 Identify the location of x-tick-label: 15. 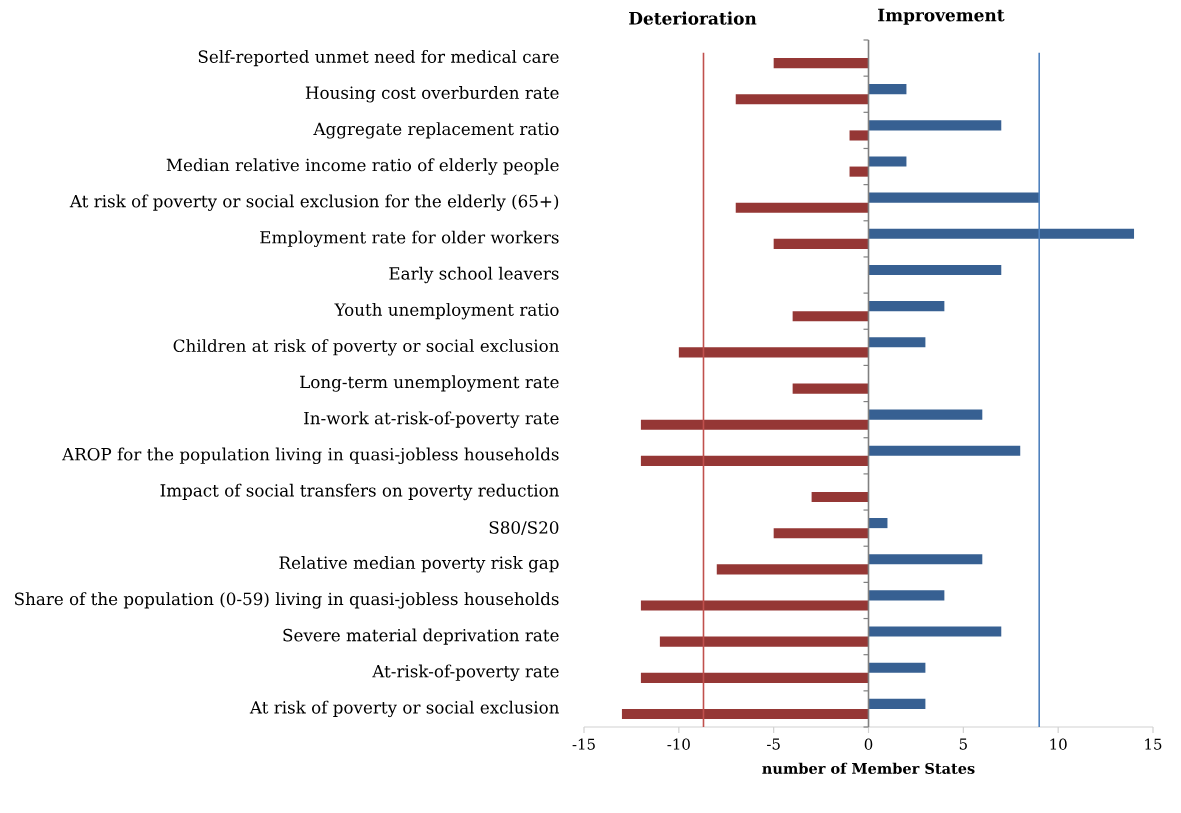
(1153, 744).